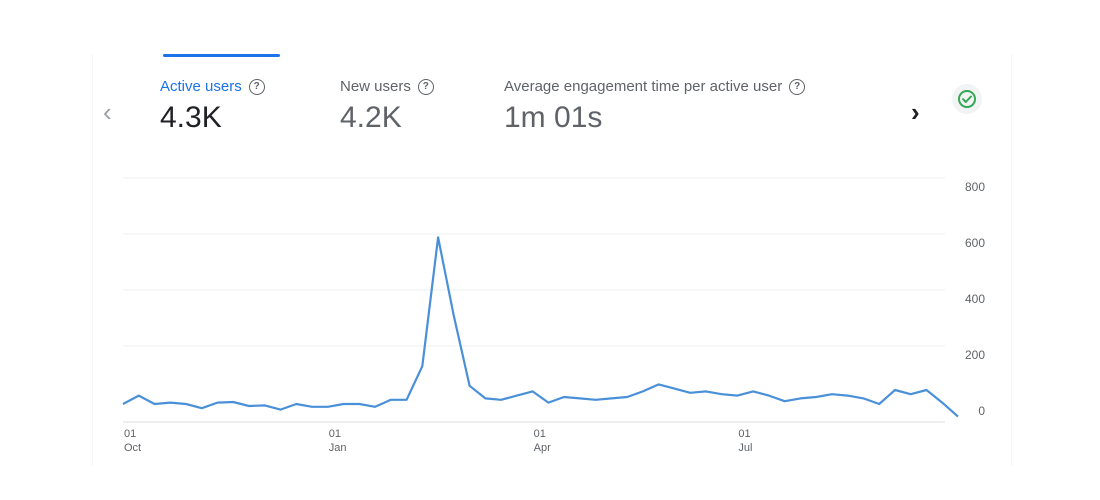 The image size is (1100, 500). Describe the element at coordinates (975, 243) in the screenshot. I see `y-tick-label: 600` at that location.